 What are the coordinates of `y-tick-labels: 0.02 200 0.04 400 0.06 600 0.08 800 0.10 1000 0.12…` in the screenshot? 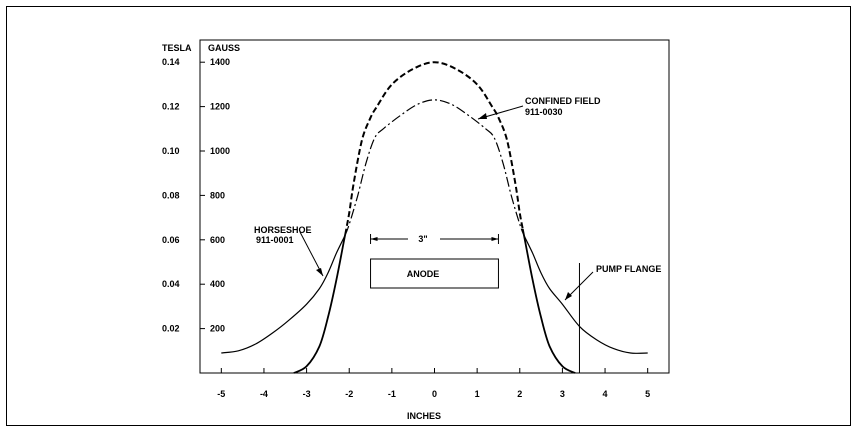 It's located at (196, 195).